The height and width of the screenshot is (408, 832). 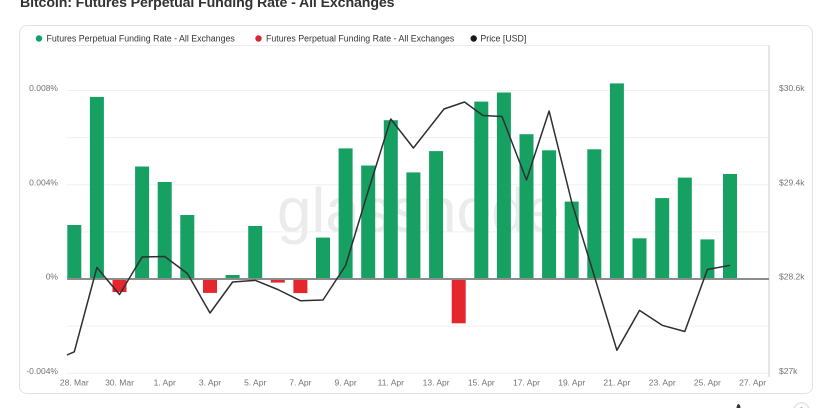 I want to click on svg-text: $27k, so click(x=788, y=371).